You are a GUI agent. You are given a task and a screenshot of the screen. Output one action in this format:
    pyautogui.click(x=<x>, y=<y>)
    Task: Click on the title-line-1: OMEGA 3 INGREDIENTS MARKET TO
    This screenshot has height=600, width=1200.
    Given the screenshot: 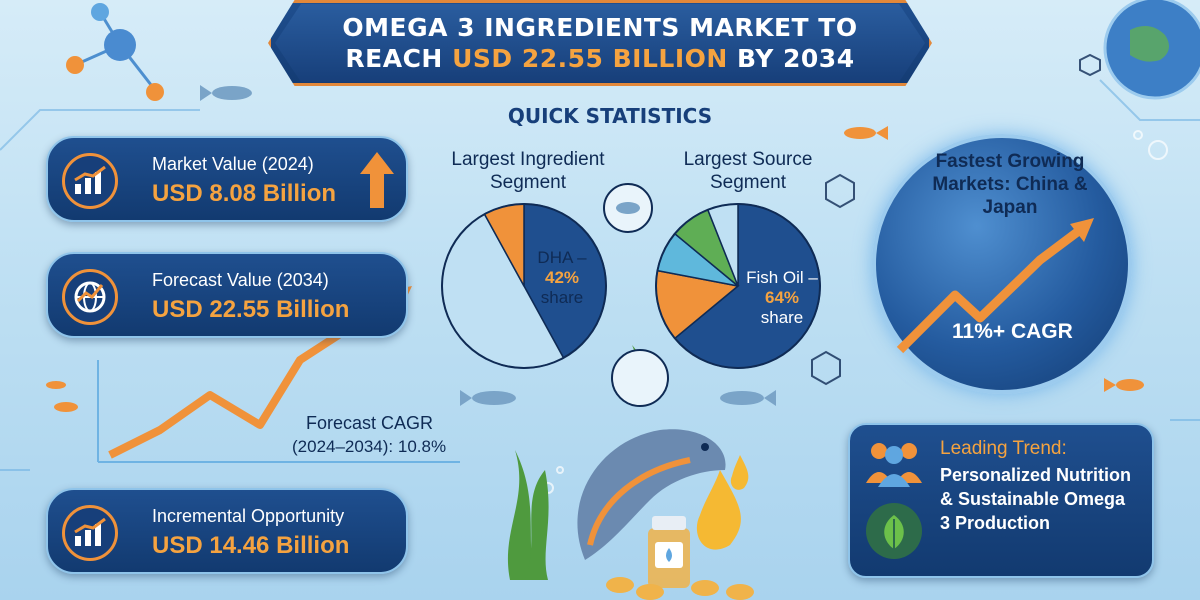 What is the action you would take?
    pyautogui.click(x=600, y=27)
    